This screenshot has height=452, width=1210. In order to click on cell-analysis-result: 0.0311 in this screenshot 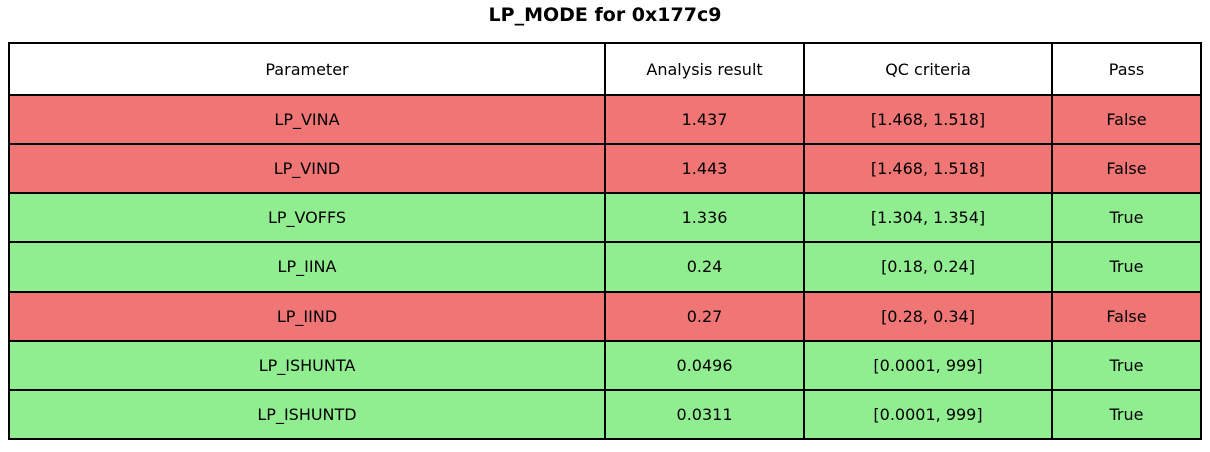, I will do `click(704, 414)`.